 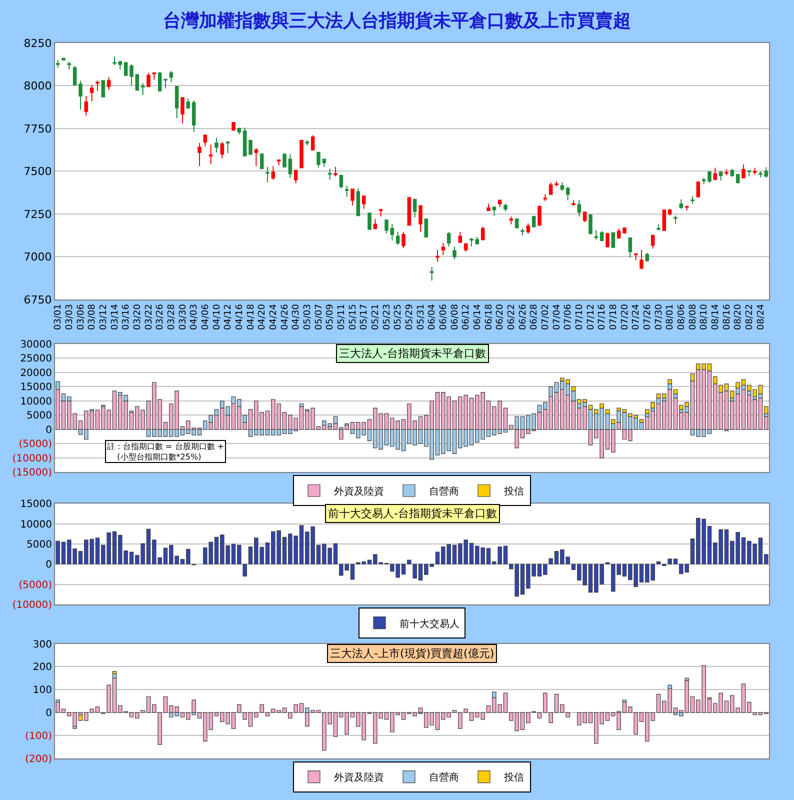 I want to click on x-tick-label: 04/06, so click(x=206, y=317).